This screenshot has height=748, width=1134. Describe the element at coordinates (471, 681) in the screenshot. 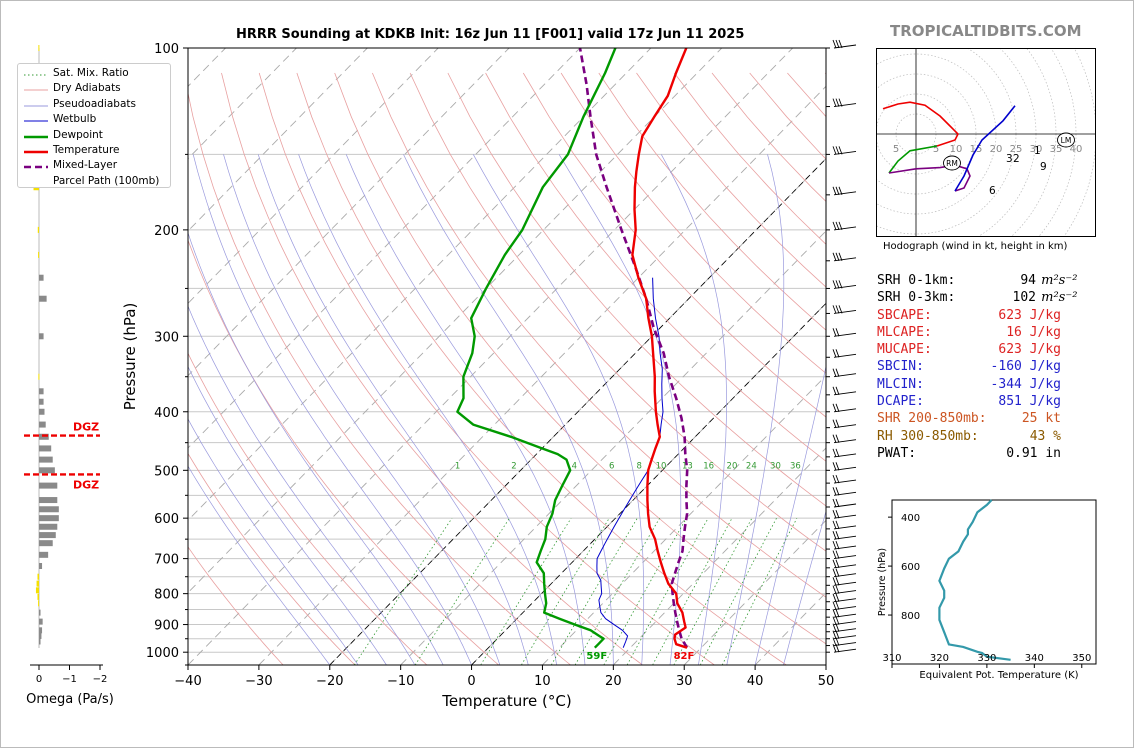

I see `x-tick-label: 0` at that location.